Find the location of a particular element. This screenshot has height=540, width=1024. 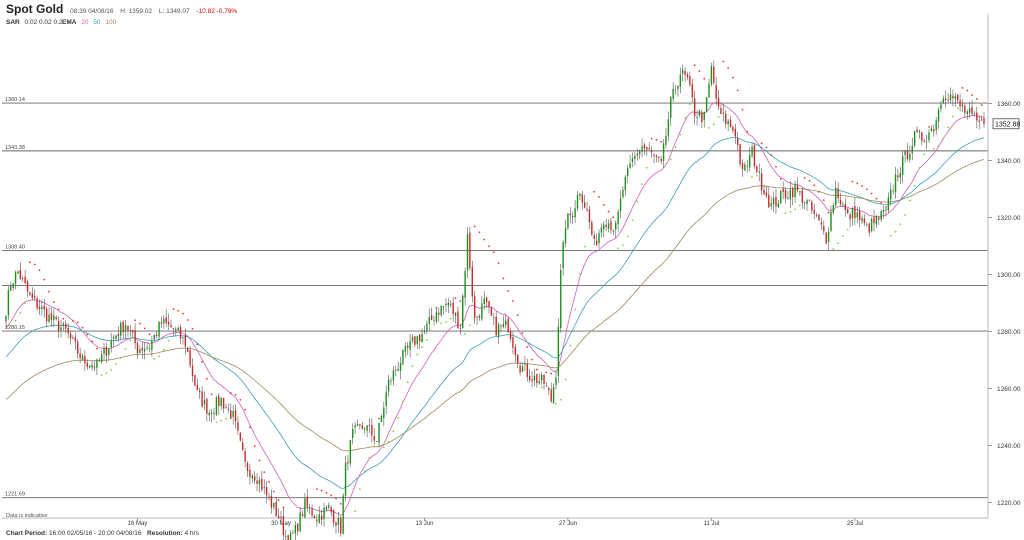

y-tick-label: 1220.00 is located at coordinates (1009, 503).